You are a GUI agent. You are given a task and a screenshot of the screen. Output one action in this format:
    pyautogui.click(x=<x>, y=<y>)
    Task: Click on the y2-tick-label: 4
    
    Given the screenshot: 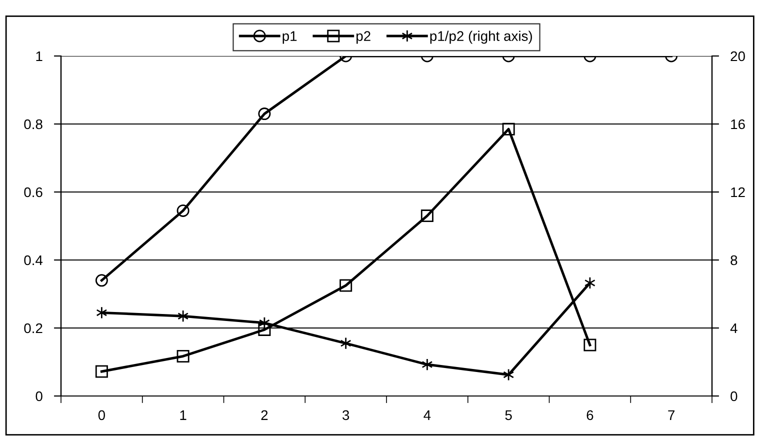 What is the action you would take?
    pyautogui.click(x=734, y=328)
    